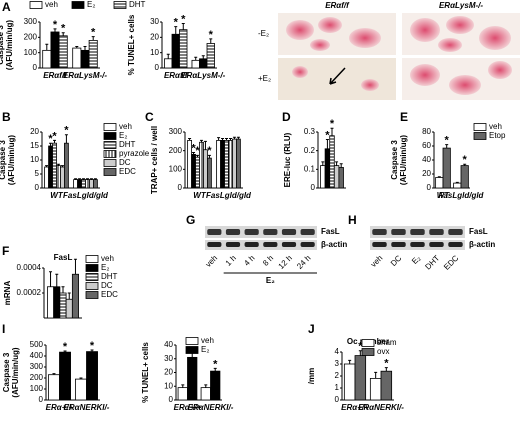  Describe the element at coordinates (134, 153) in the screenshot. I see `legend-label: pyrazole` at that location.